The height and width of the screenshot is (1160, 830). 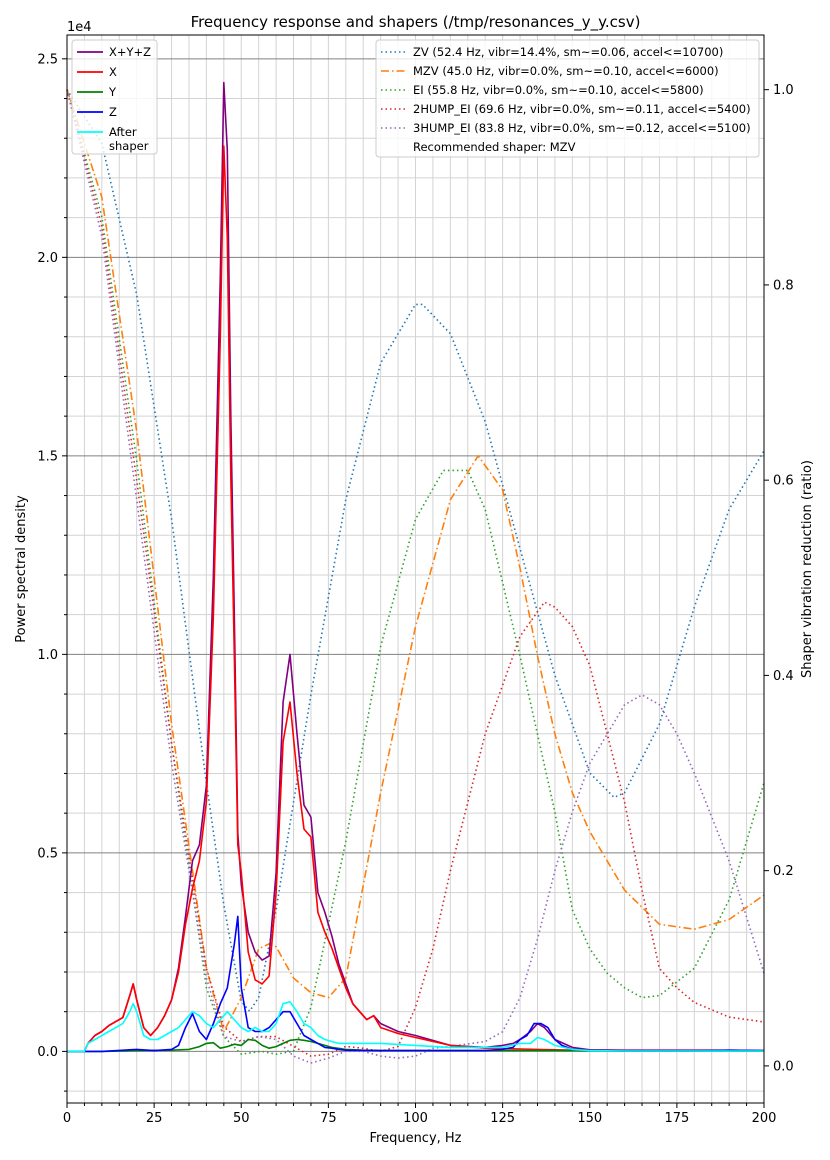 What do you see at coordinates (79, 27) in the screenshot?
I see `y-left-offset-label: 1e4` at bounding box center [79, 27].